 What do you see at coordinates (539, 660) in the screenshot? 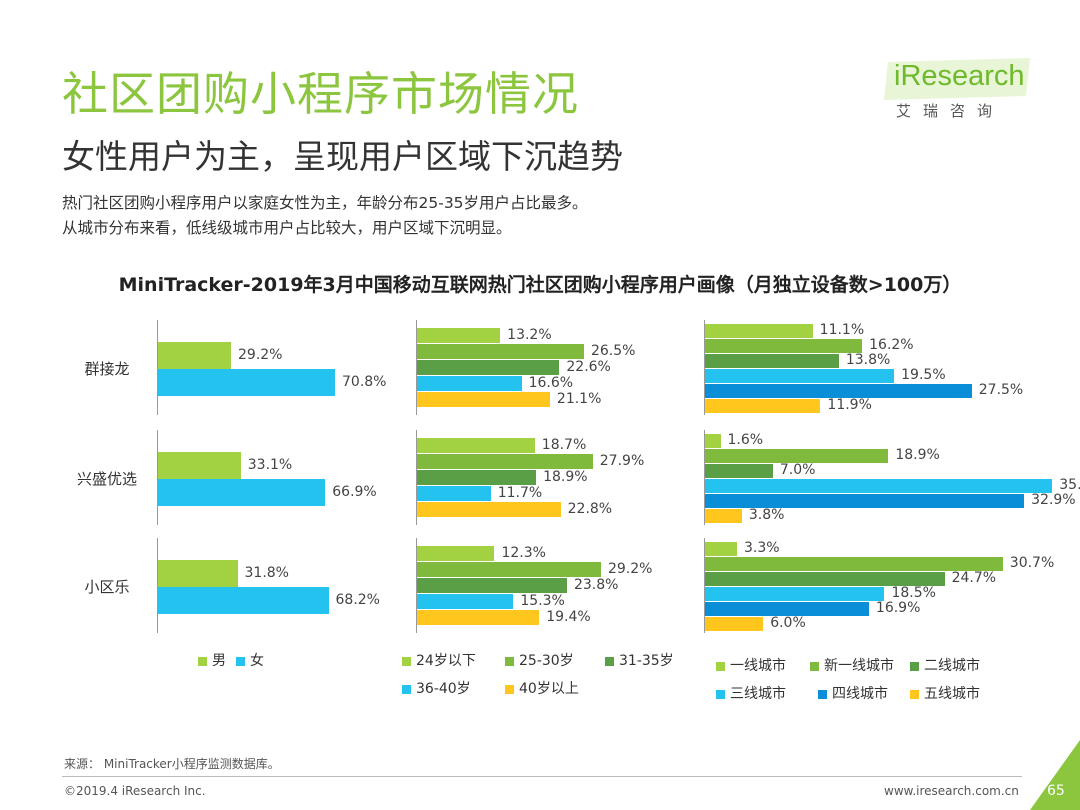
I see `legend-item-age-25-30: 25-30岁` at bounding box center [539, 660].